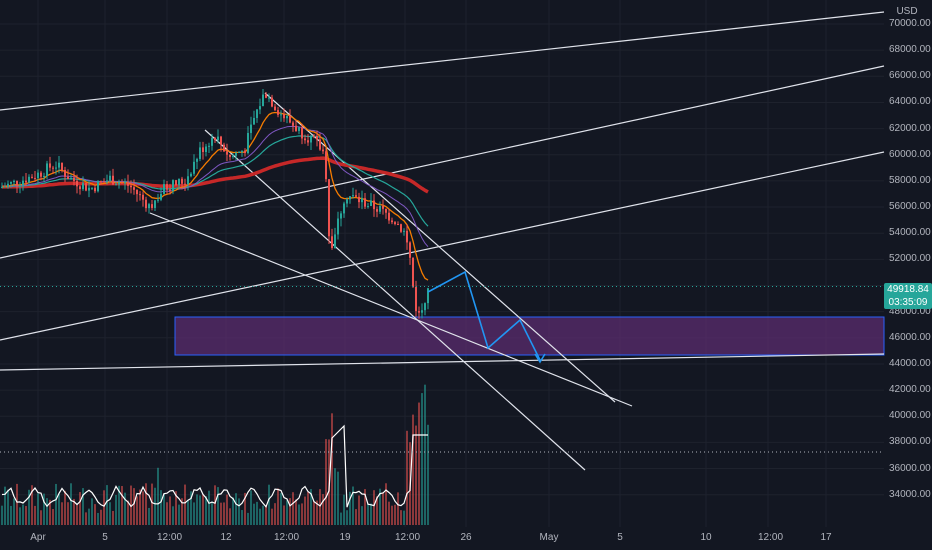  Describe the element at coordinates (706, 537) in the screenshot. I see `time-tick-label: 10` at that location.